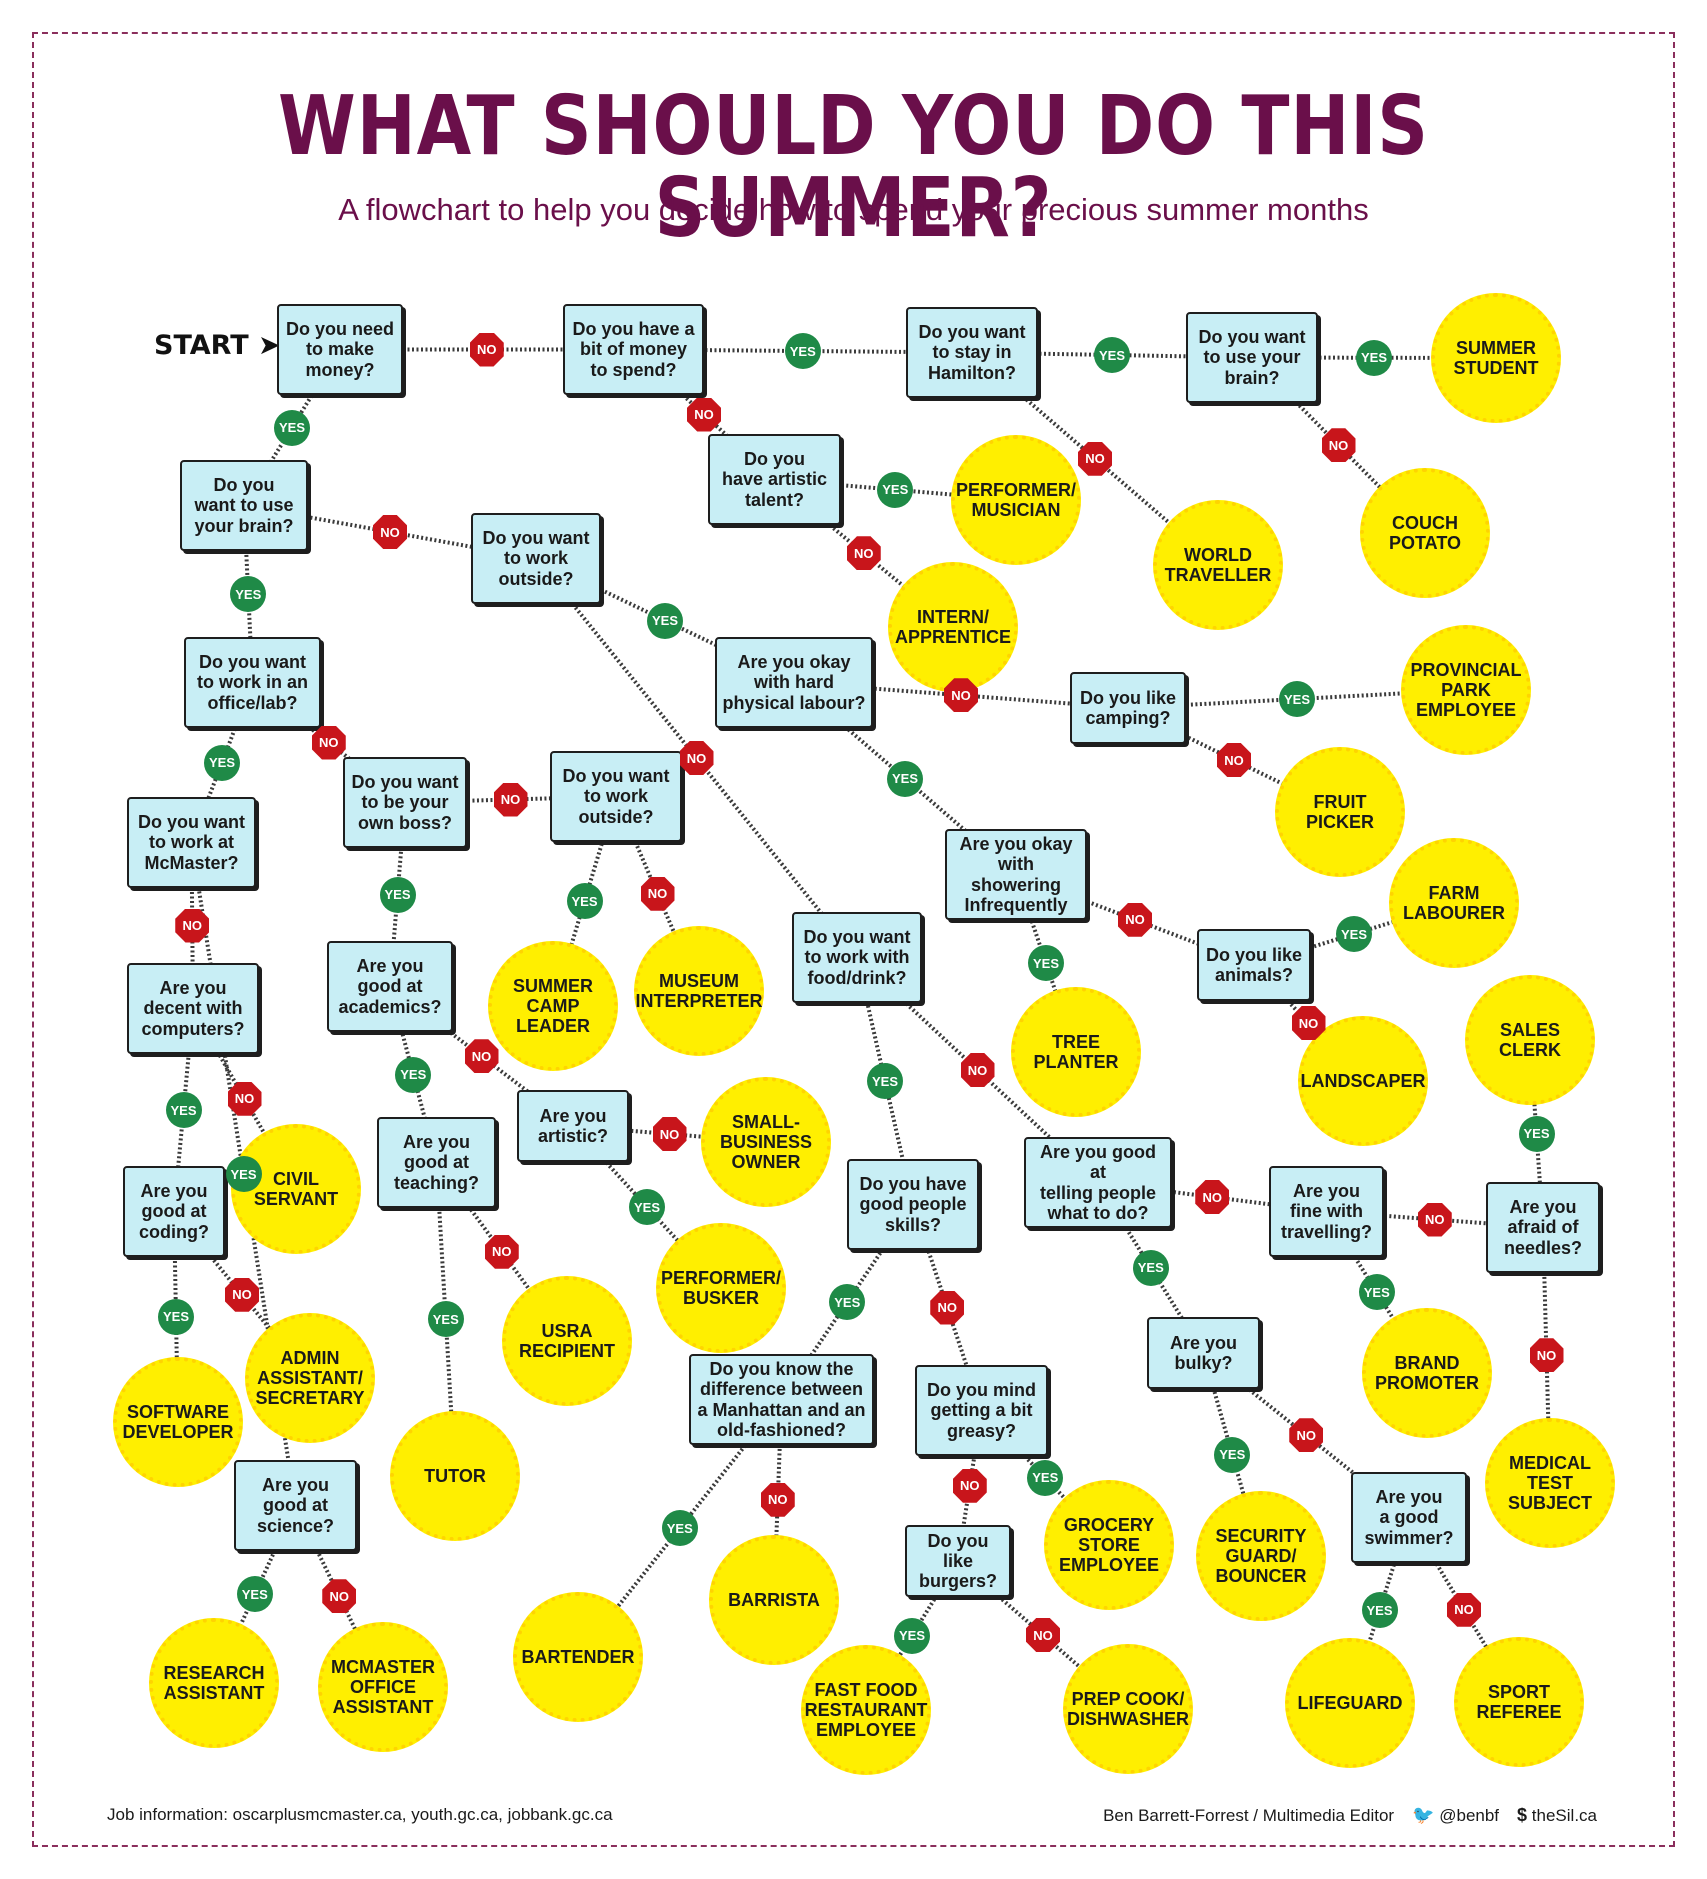  Describe the element at coordinates (1308, 1023) in the screenshot. I see `no-badge-q16-r12: NO` at that location.